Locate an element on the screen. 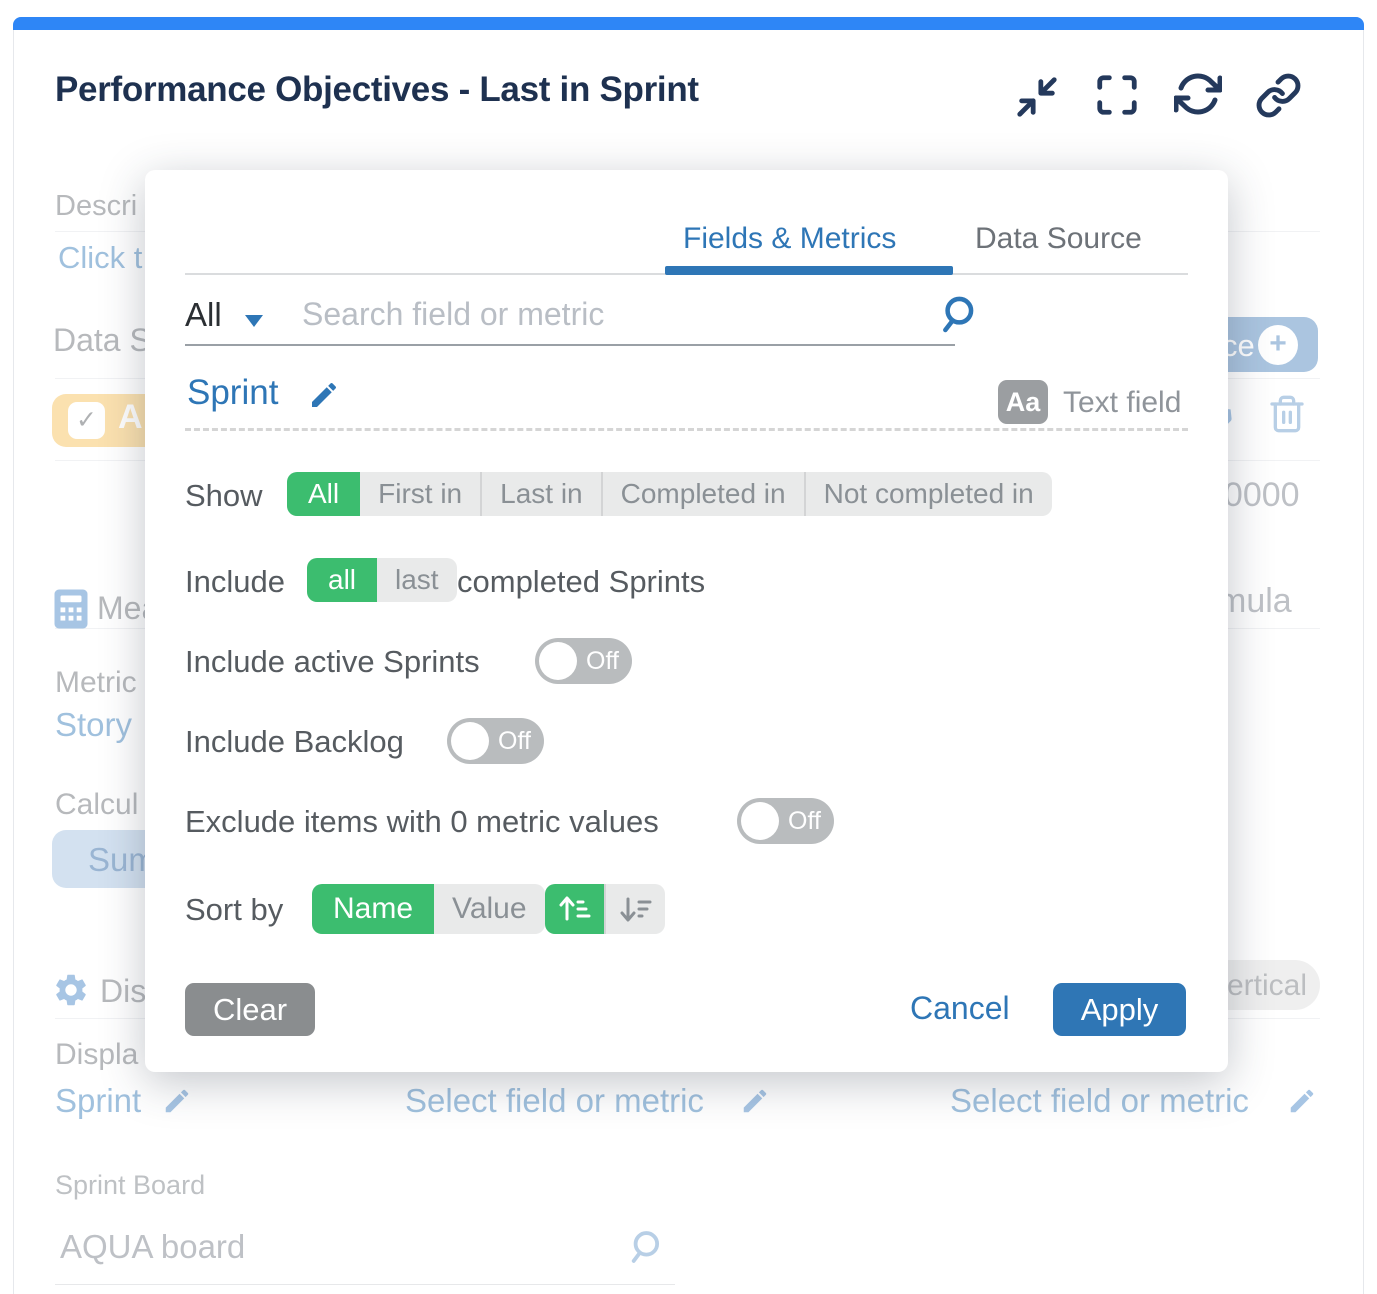 The image size is (1377, 1294). show-option-completed-in: Completed in is located at coordinates (702, 494).